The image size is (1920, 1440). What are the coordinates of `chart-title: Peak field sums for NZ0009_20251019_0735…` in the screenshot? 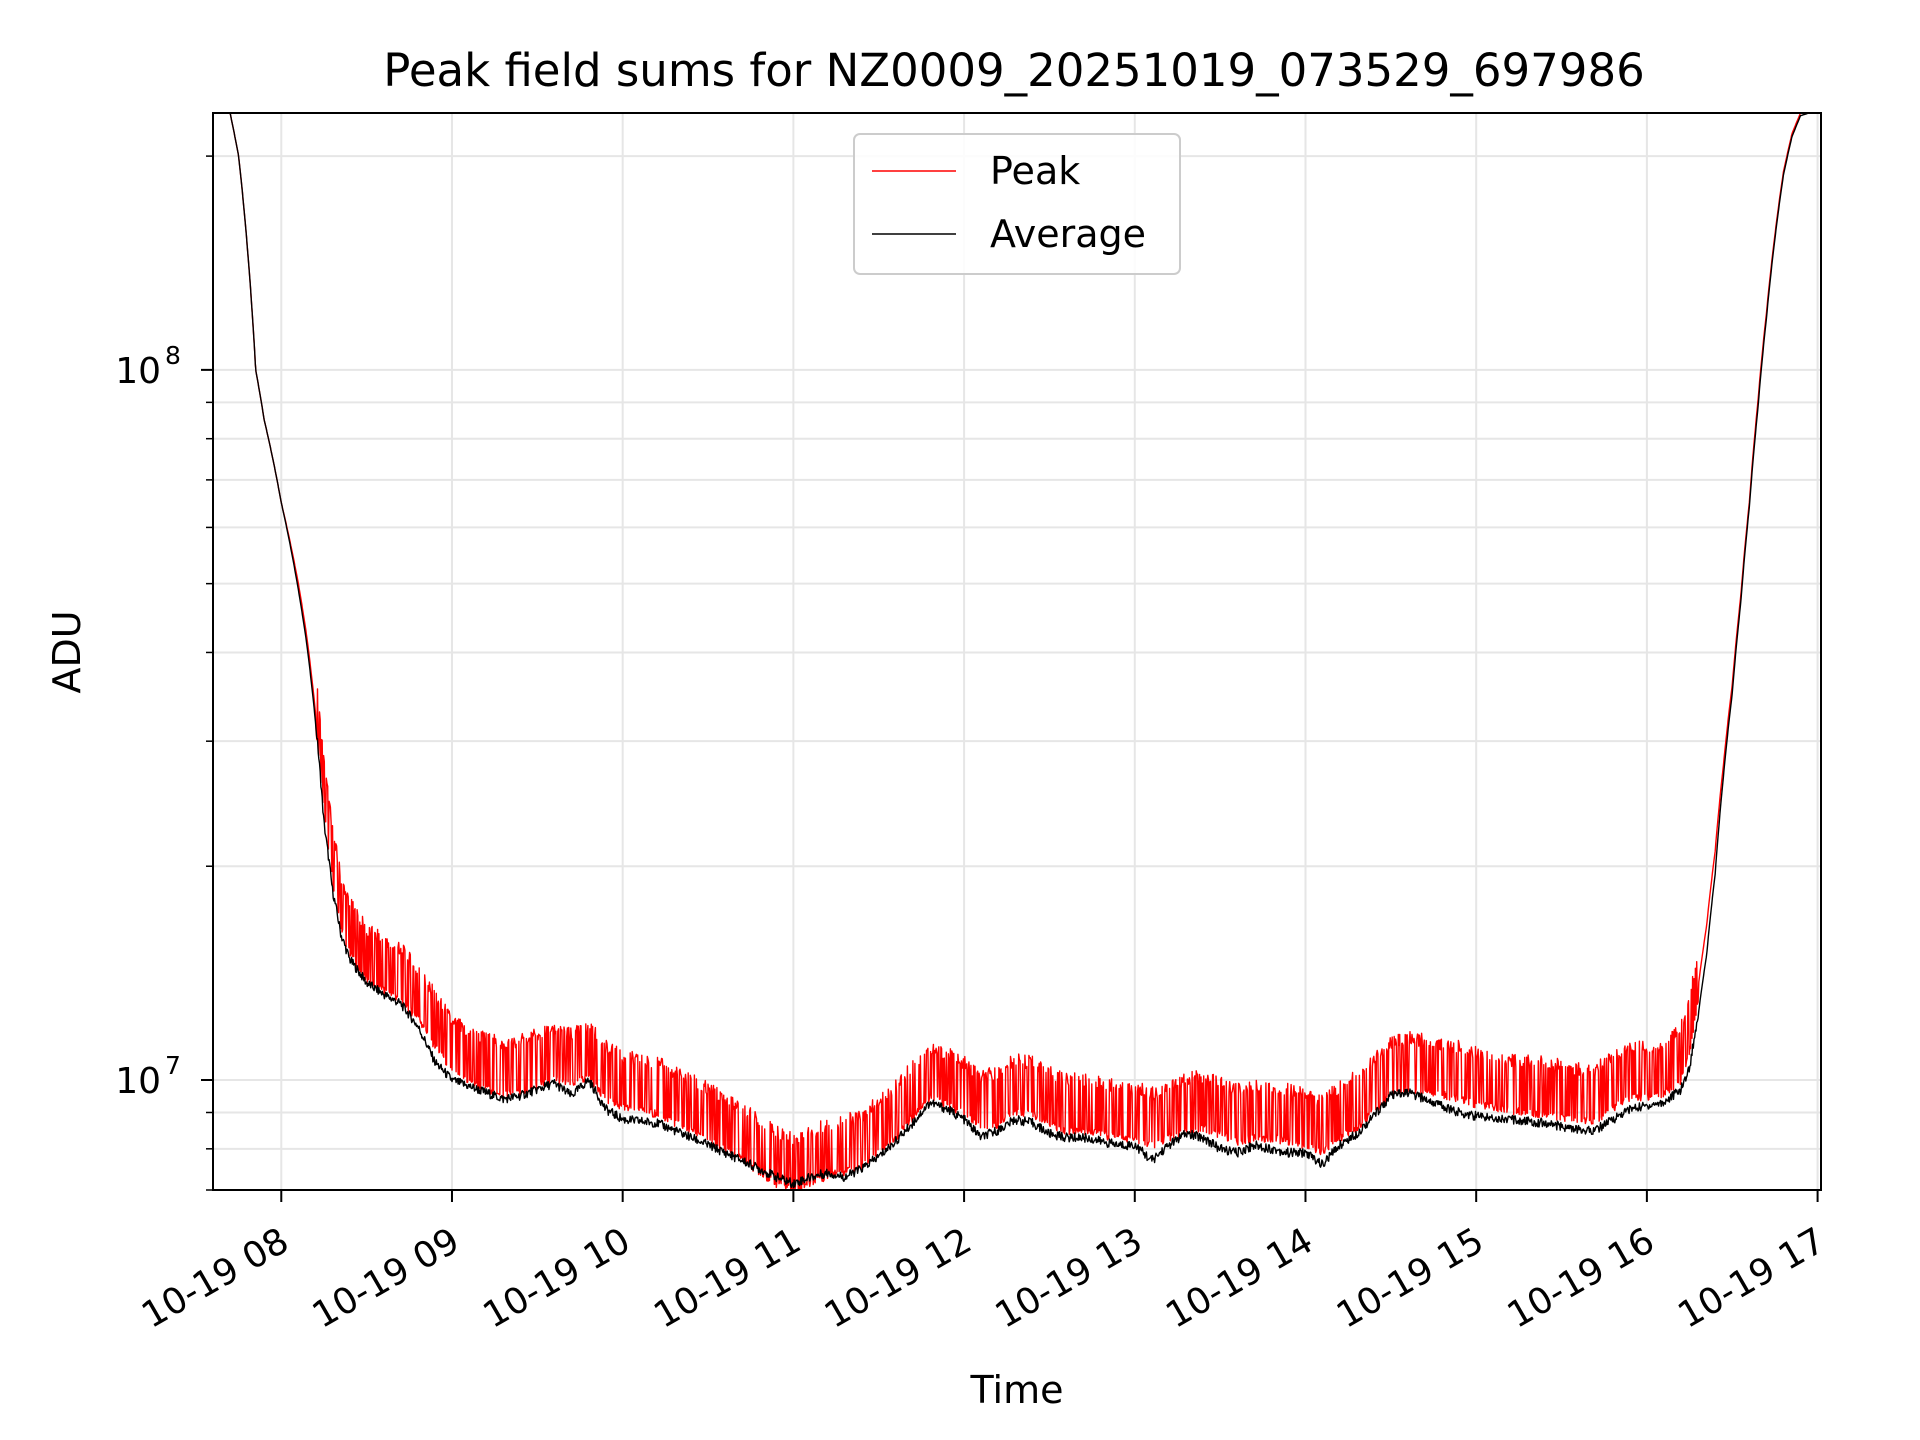 It's located at (1013, 70).